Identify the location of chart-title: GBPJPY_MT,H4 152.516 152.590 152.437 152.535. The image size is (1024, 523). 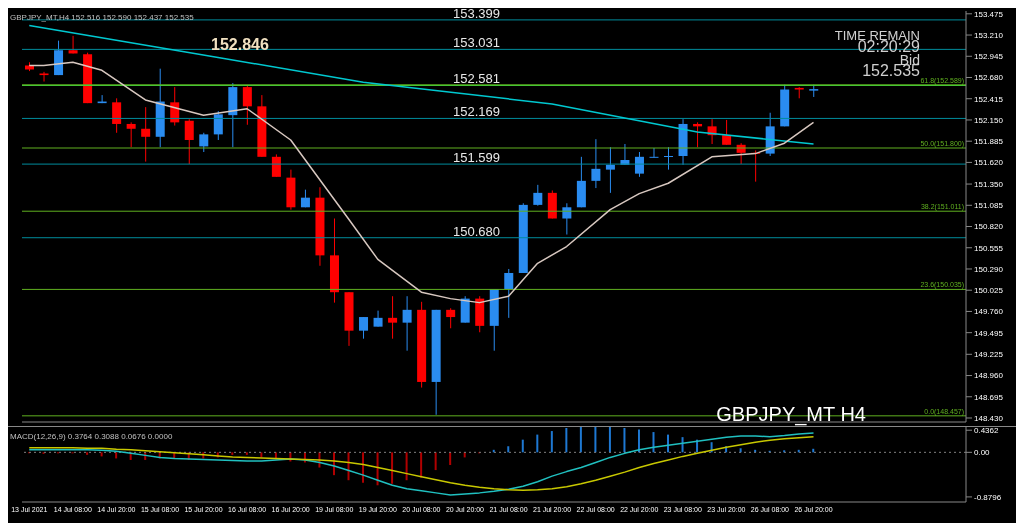
(102, 17).